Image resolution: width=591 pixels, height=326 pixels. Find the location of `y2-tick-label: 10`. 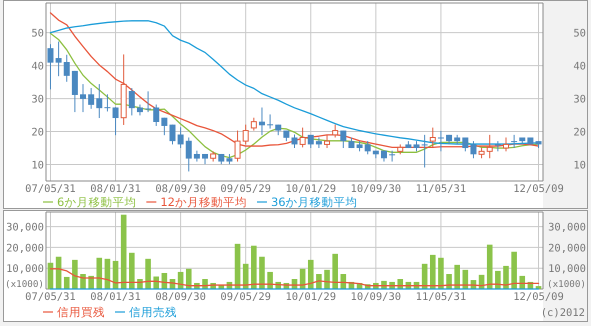

y2-tick-label: 10 is located at coordinates (579, 166).